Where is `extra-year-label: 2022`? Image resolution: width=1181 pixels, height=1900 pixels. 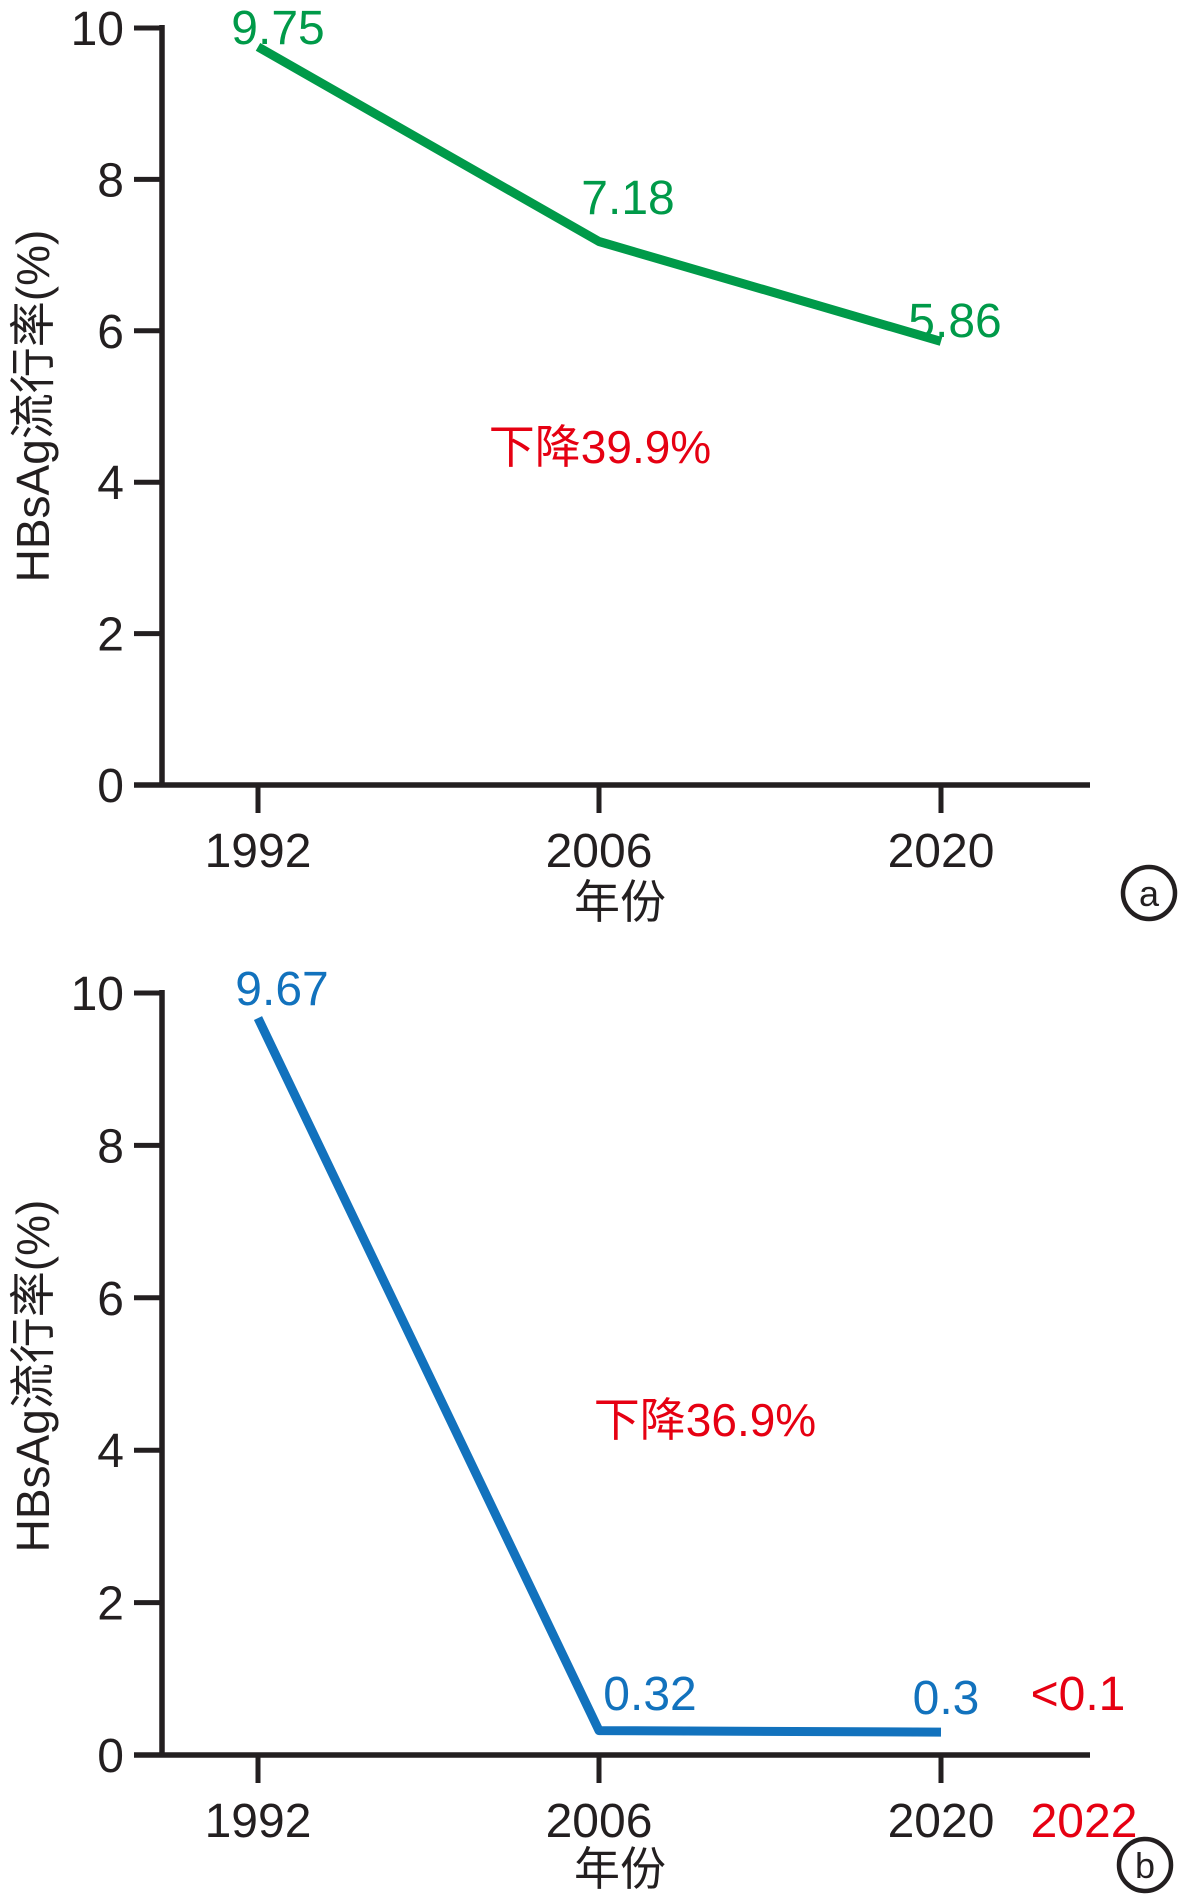 extra-year-label: 2022 is located at coordinates (1084, 1821).